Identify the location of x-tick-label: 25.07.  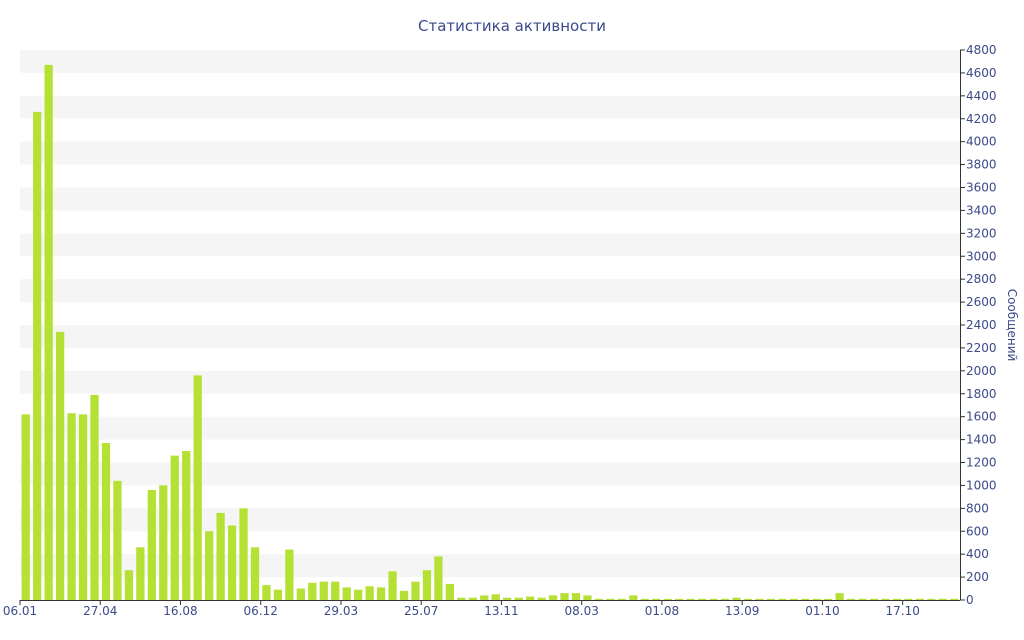
(421, 611).